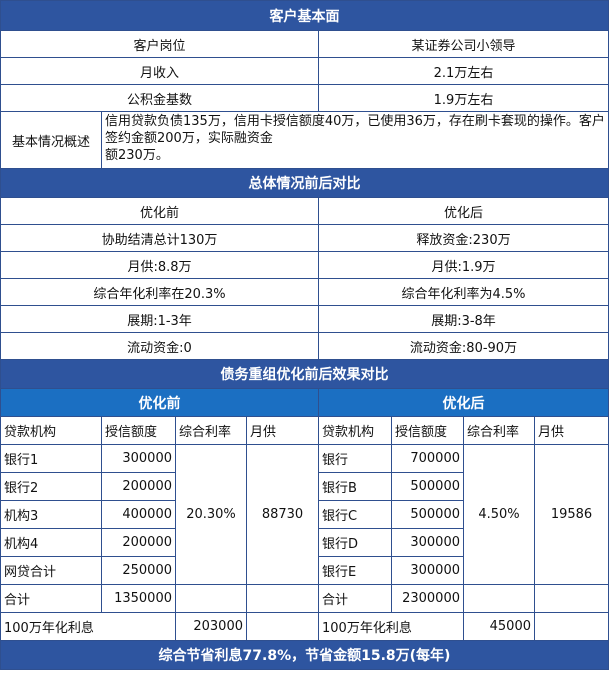  Describe the element at coordinates (571, 514) in the screenshot. I see `after-monthly: 19586` at that location.